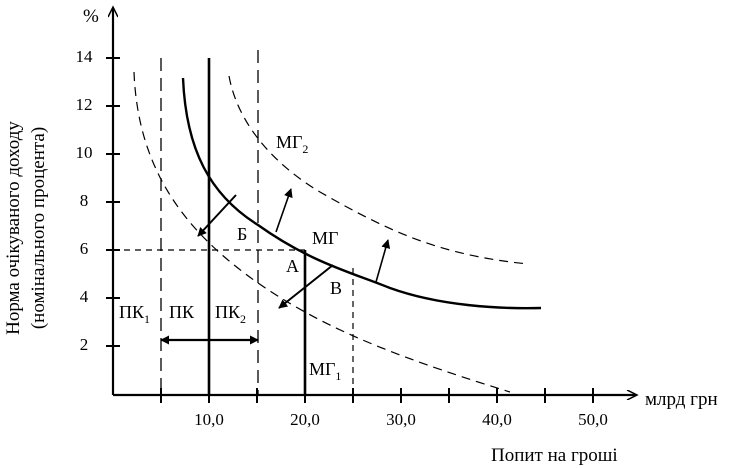 This screenshot has height=468, width=745. I want to click on x-tick-10: 10,0, so click(209, 419).